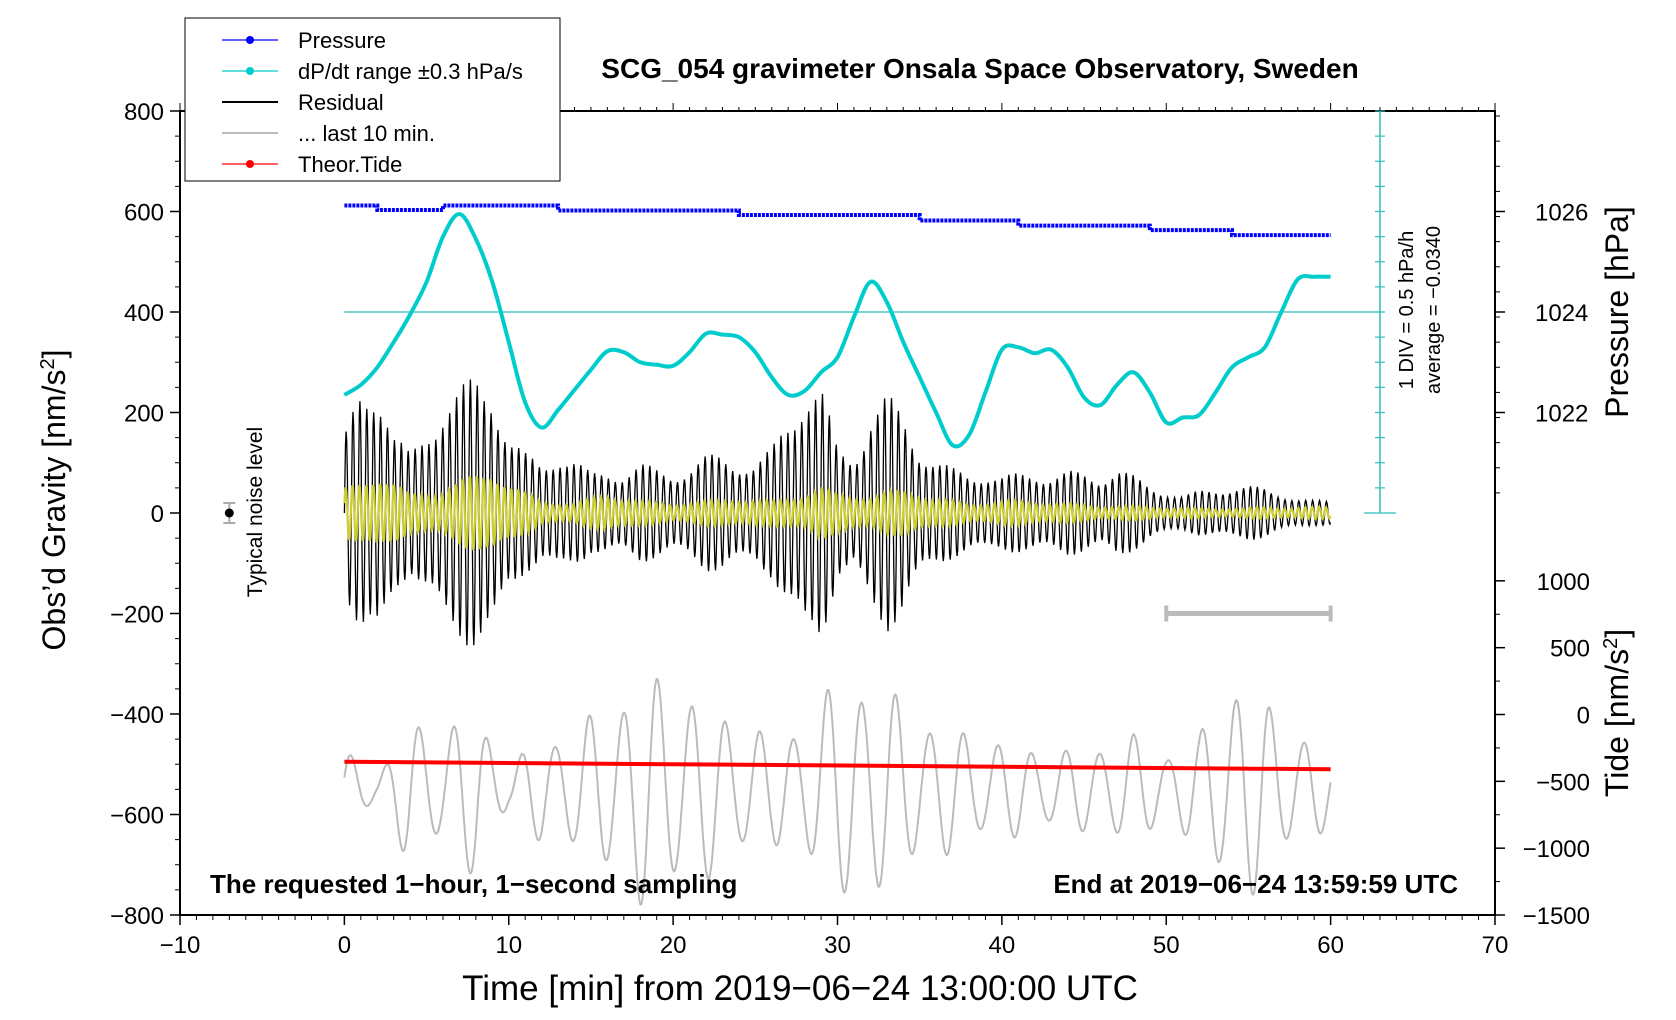 The image size is (1676, 1020). What do you see at coordinates (1166, 945) in the screenshot?
I see `x-tick-label: 50` at bounding box center [1166, 945].